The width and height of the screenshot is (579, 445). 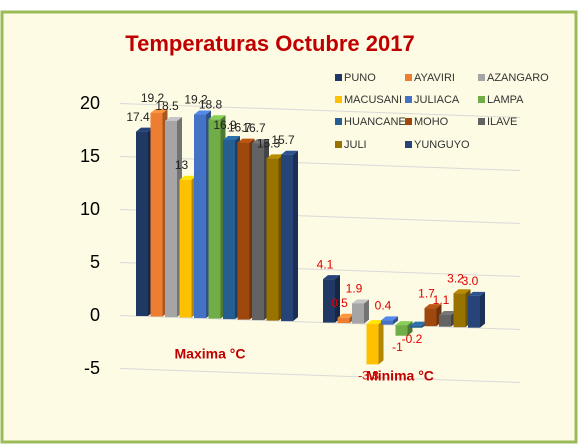 What do you see at coordinates (470, 281) in the screenshot?
I see `data-label: 3.0` at bounding box center [470, 281].